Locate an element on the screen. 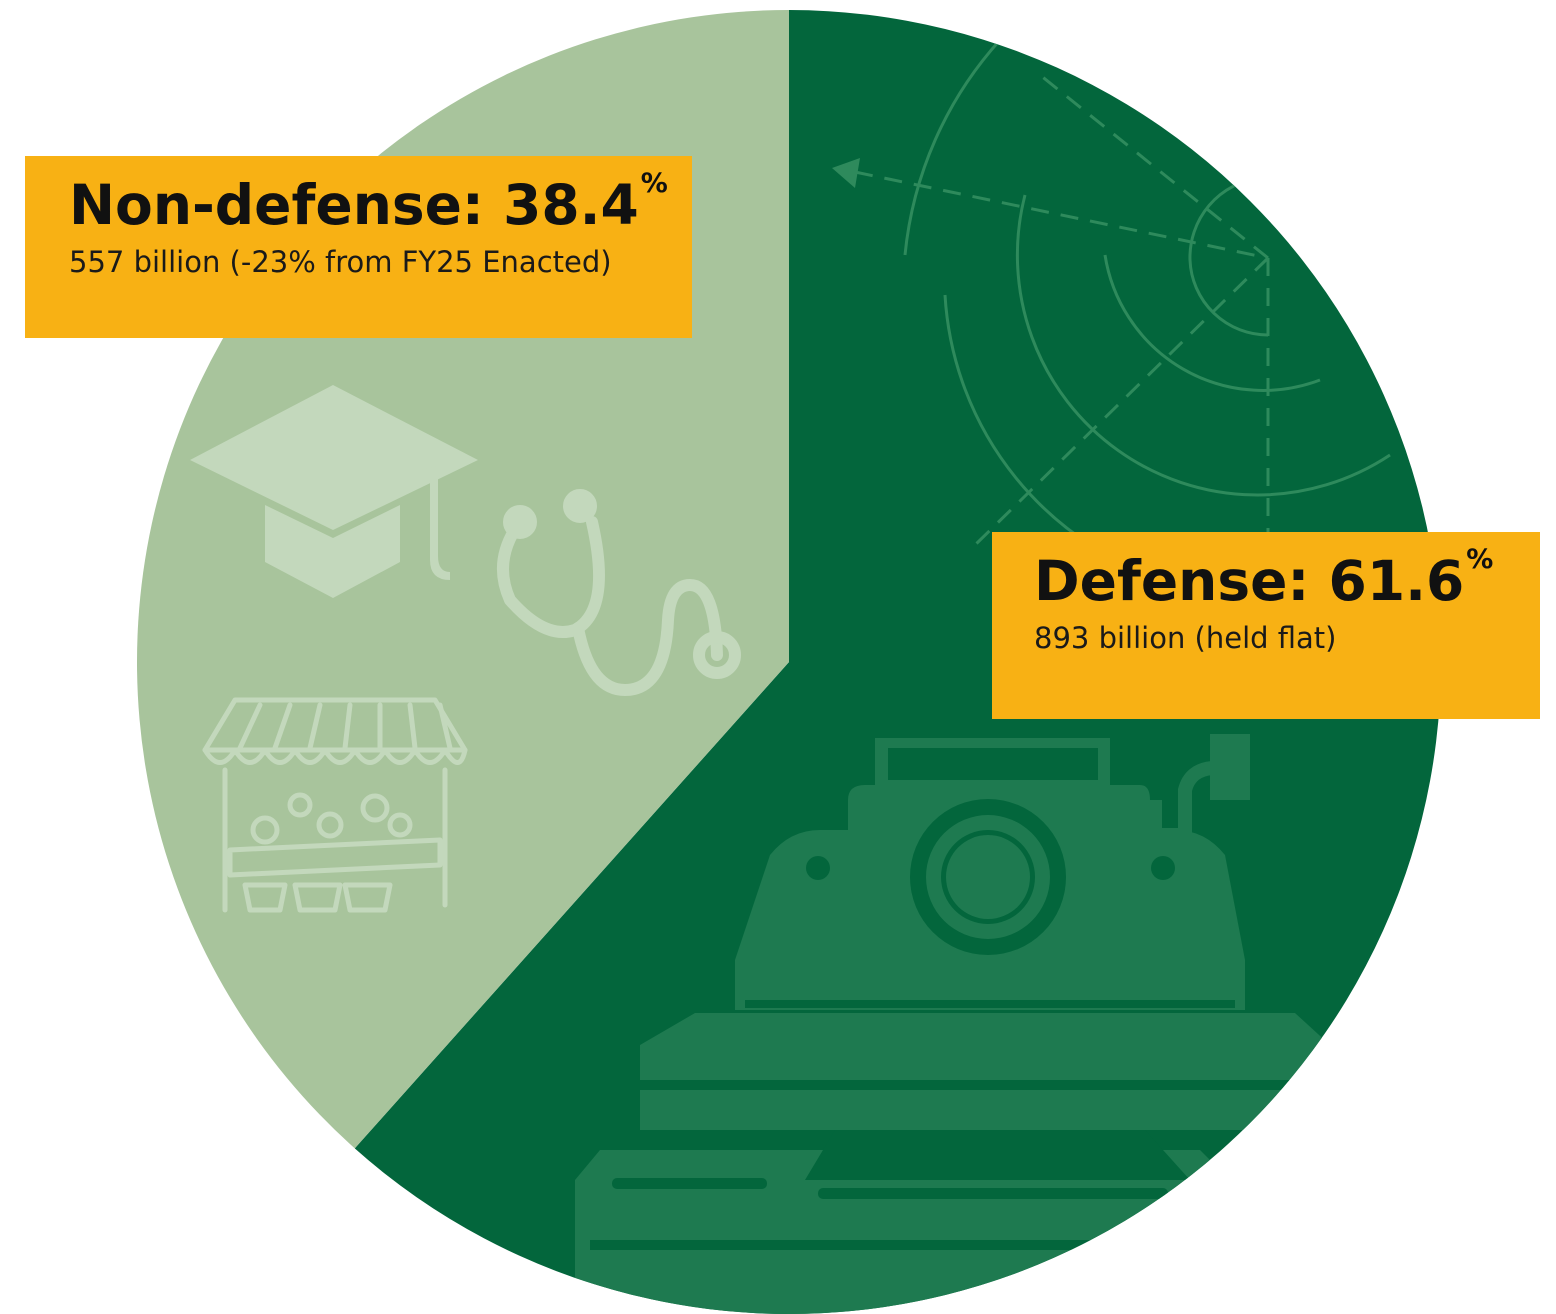  defense-percent: 61.6 is located at coordinates (1396, 581).